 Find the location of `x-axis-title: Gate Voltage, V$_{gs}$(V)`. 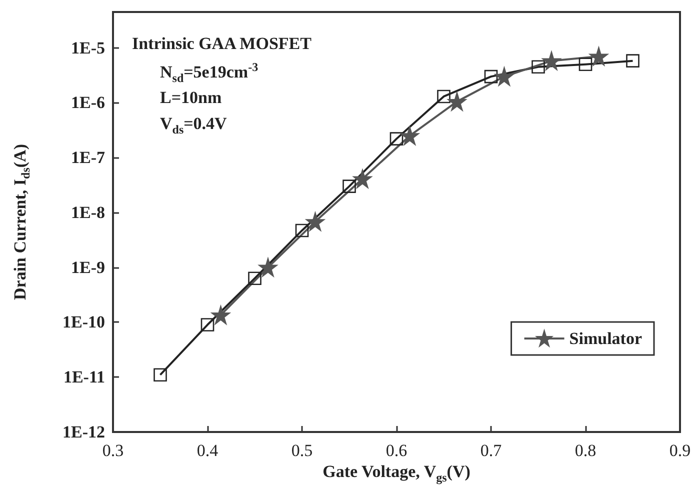

x-axis-title: Gate Voltage, V$_{gs}$(V) is located at coordinates (397, 474).